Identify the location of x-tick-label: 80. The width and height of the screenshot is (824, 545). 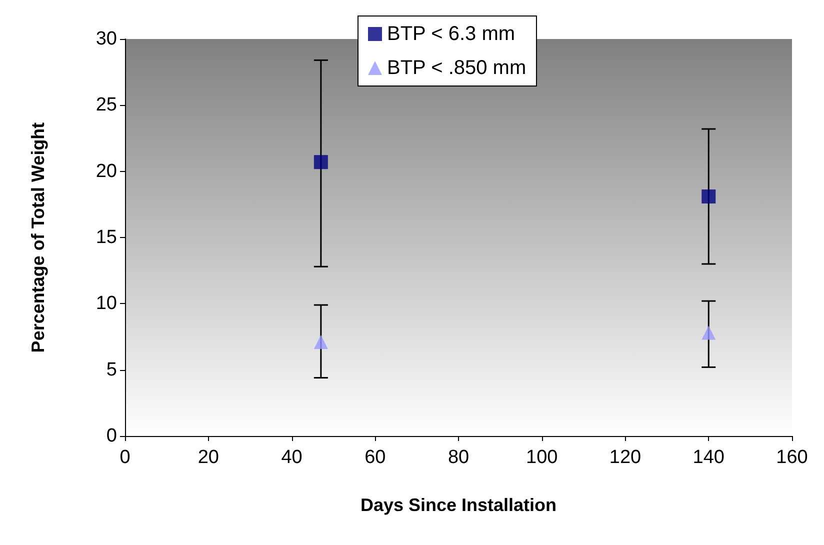
(459, 457).